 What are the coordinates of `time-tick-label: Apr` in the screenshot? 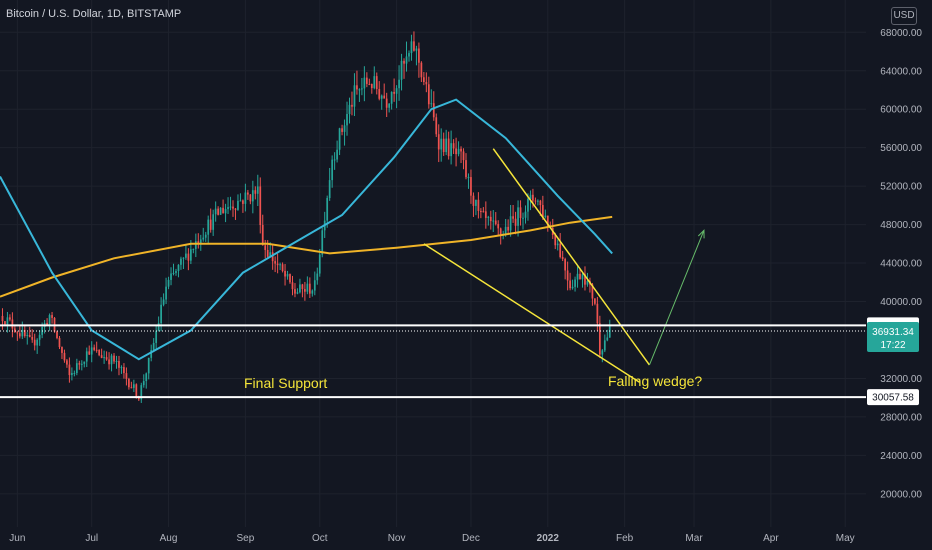 It's located at (771, 538).